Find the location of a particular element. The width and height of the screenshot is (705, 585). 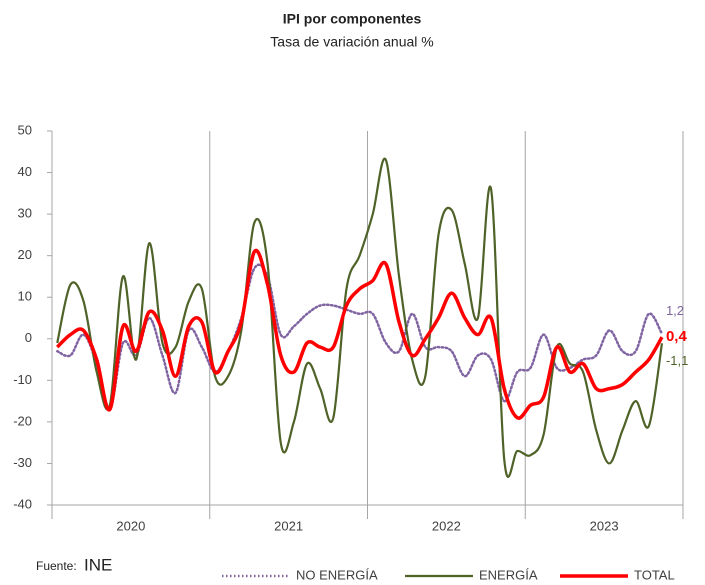

source-label: Fuente: is located at coordinates (56, 566).